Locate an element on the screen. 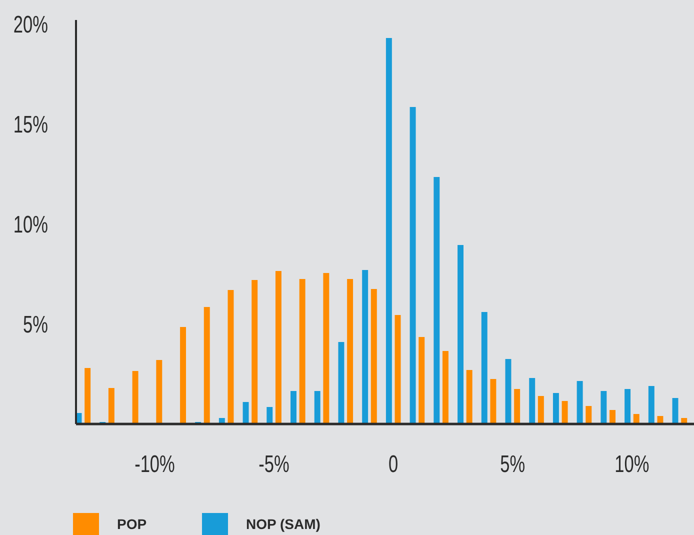 The image size is (694, 535). y-tick-label: 15% is located at coordinates (30, 125).